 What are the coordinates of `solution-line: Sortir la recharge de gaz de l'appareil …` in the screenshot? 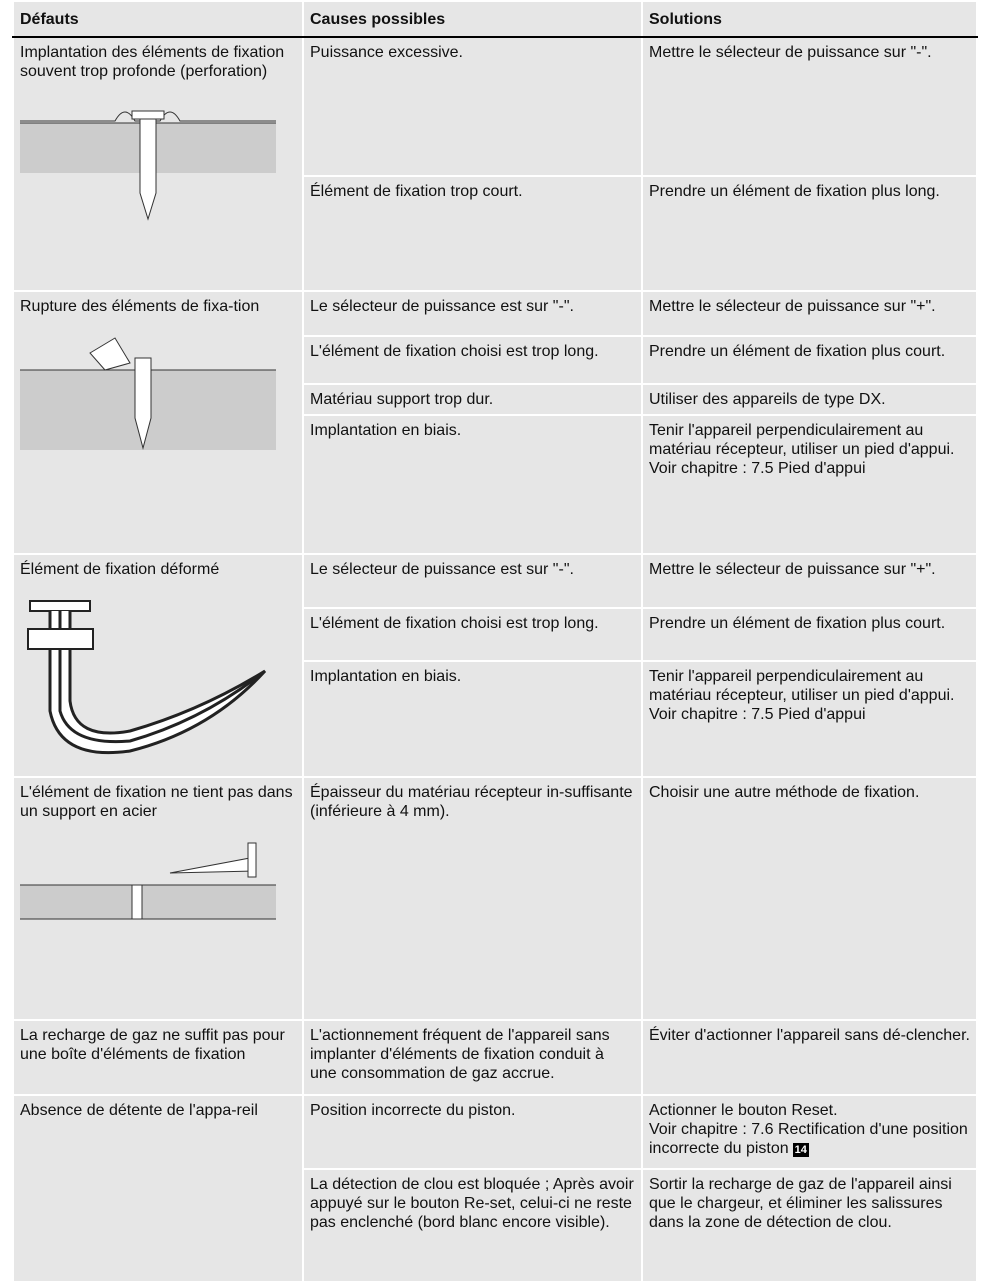 It's located at (809, 1203).